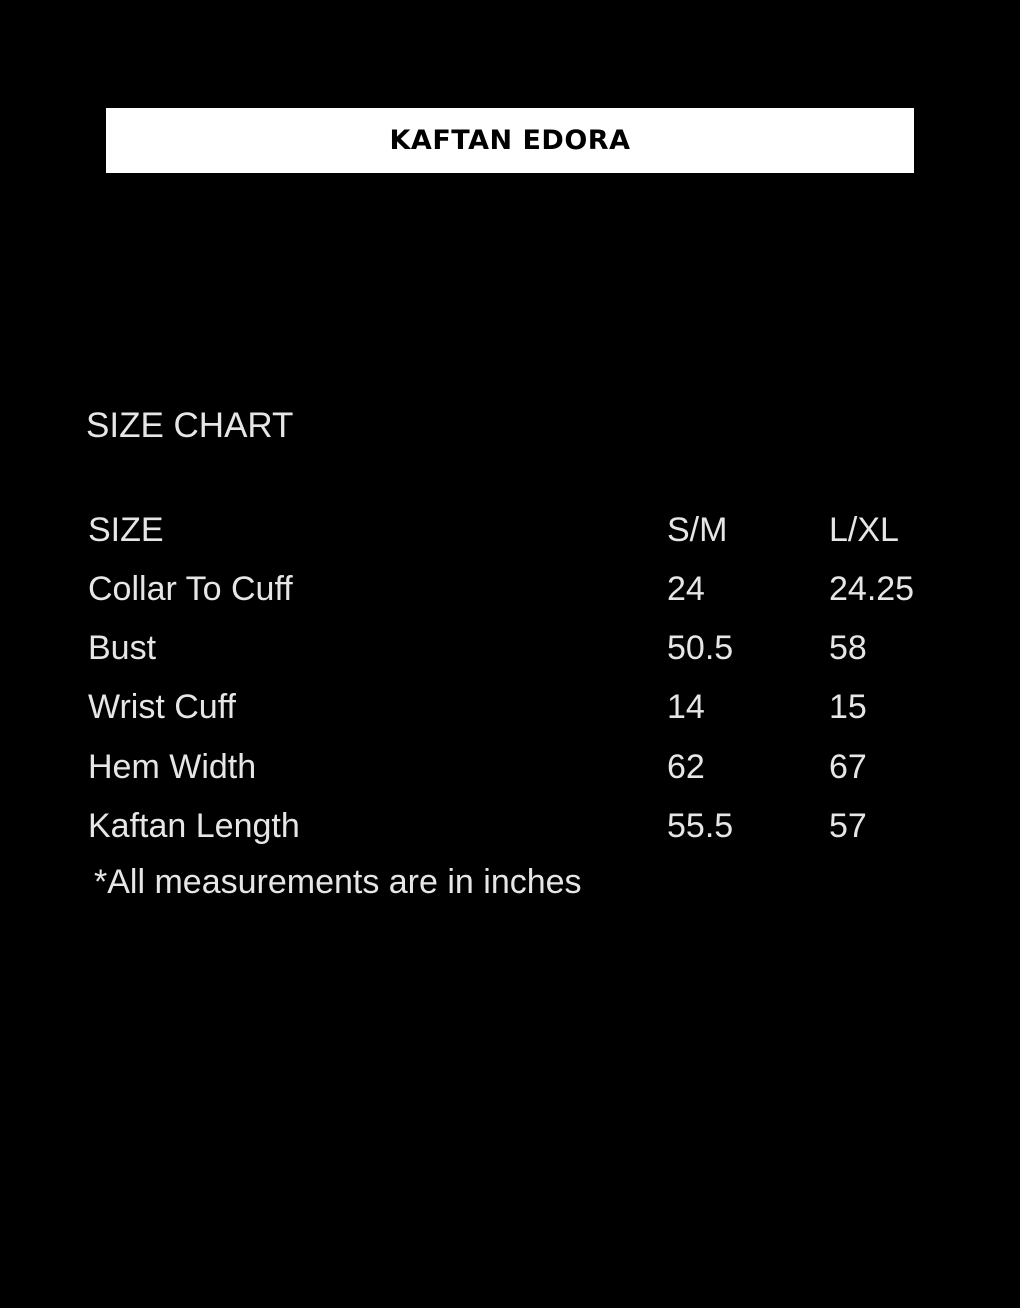 Image resolution: width=1020 pixels, height=1308 pixels. Describe the element at coordinates (700, 826) in the screenshot. I see `row-sm: 55.5` at that location.